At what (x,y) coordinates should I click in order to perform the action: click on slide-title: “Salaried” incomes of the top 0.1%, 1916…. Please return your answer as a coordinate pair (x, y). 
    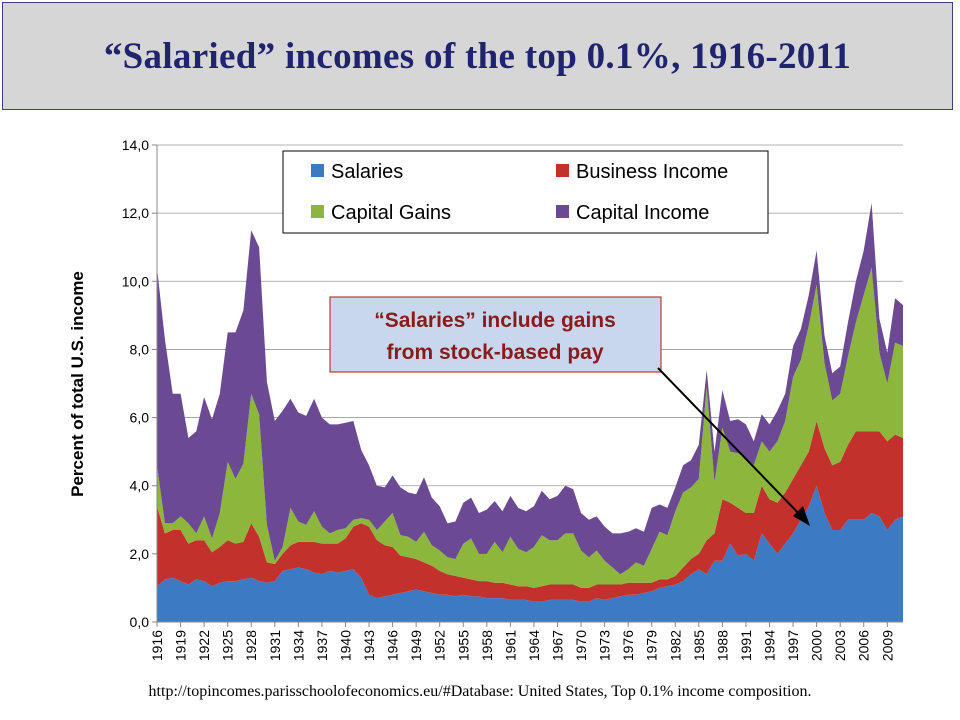
    Looking at the image, I should click on (477, 56).